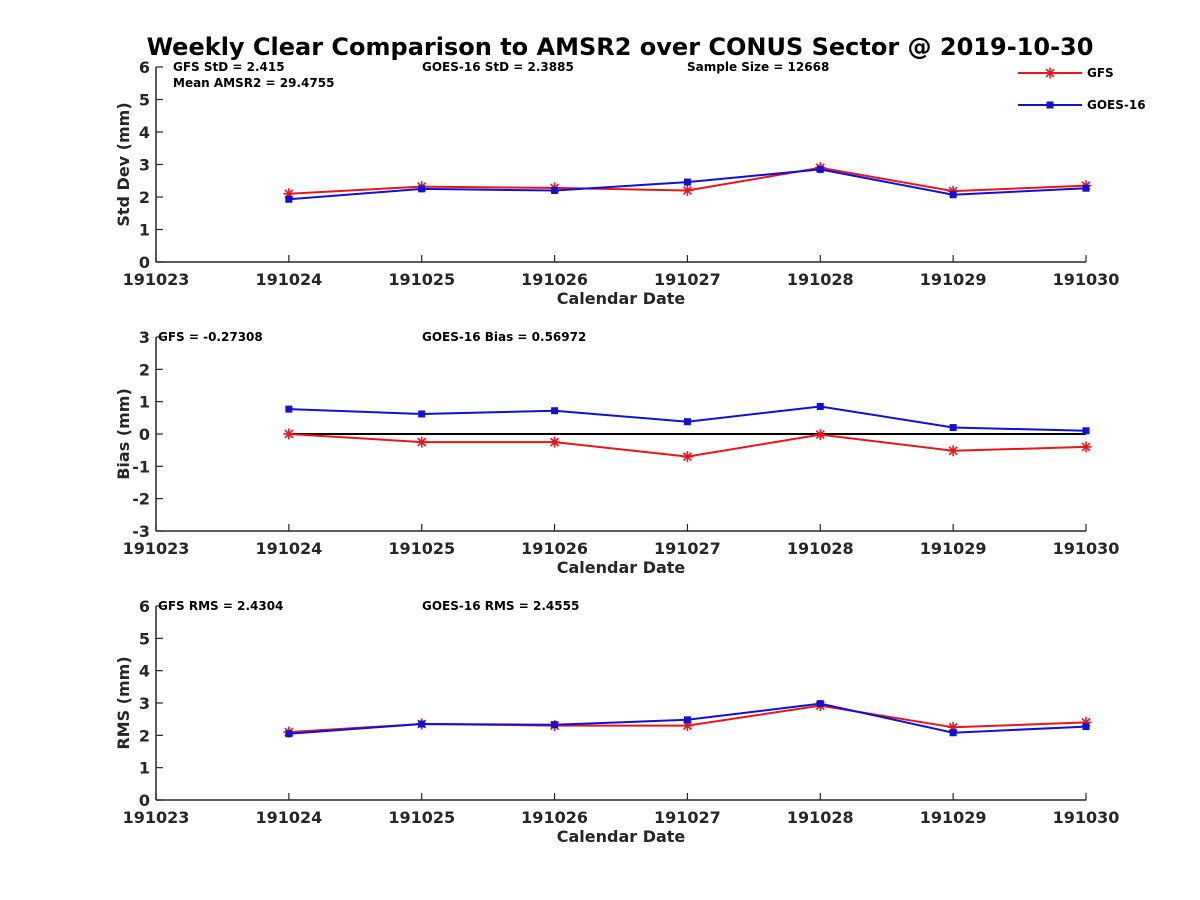  I want to click on y-tick-label: -2, so click(141, 499).